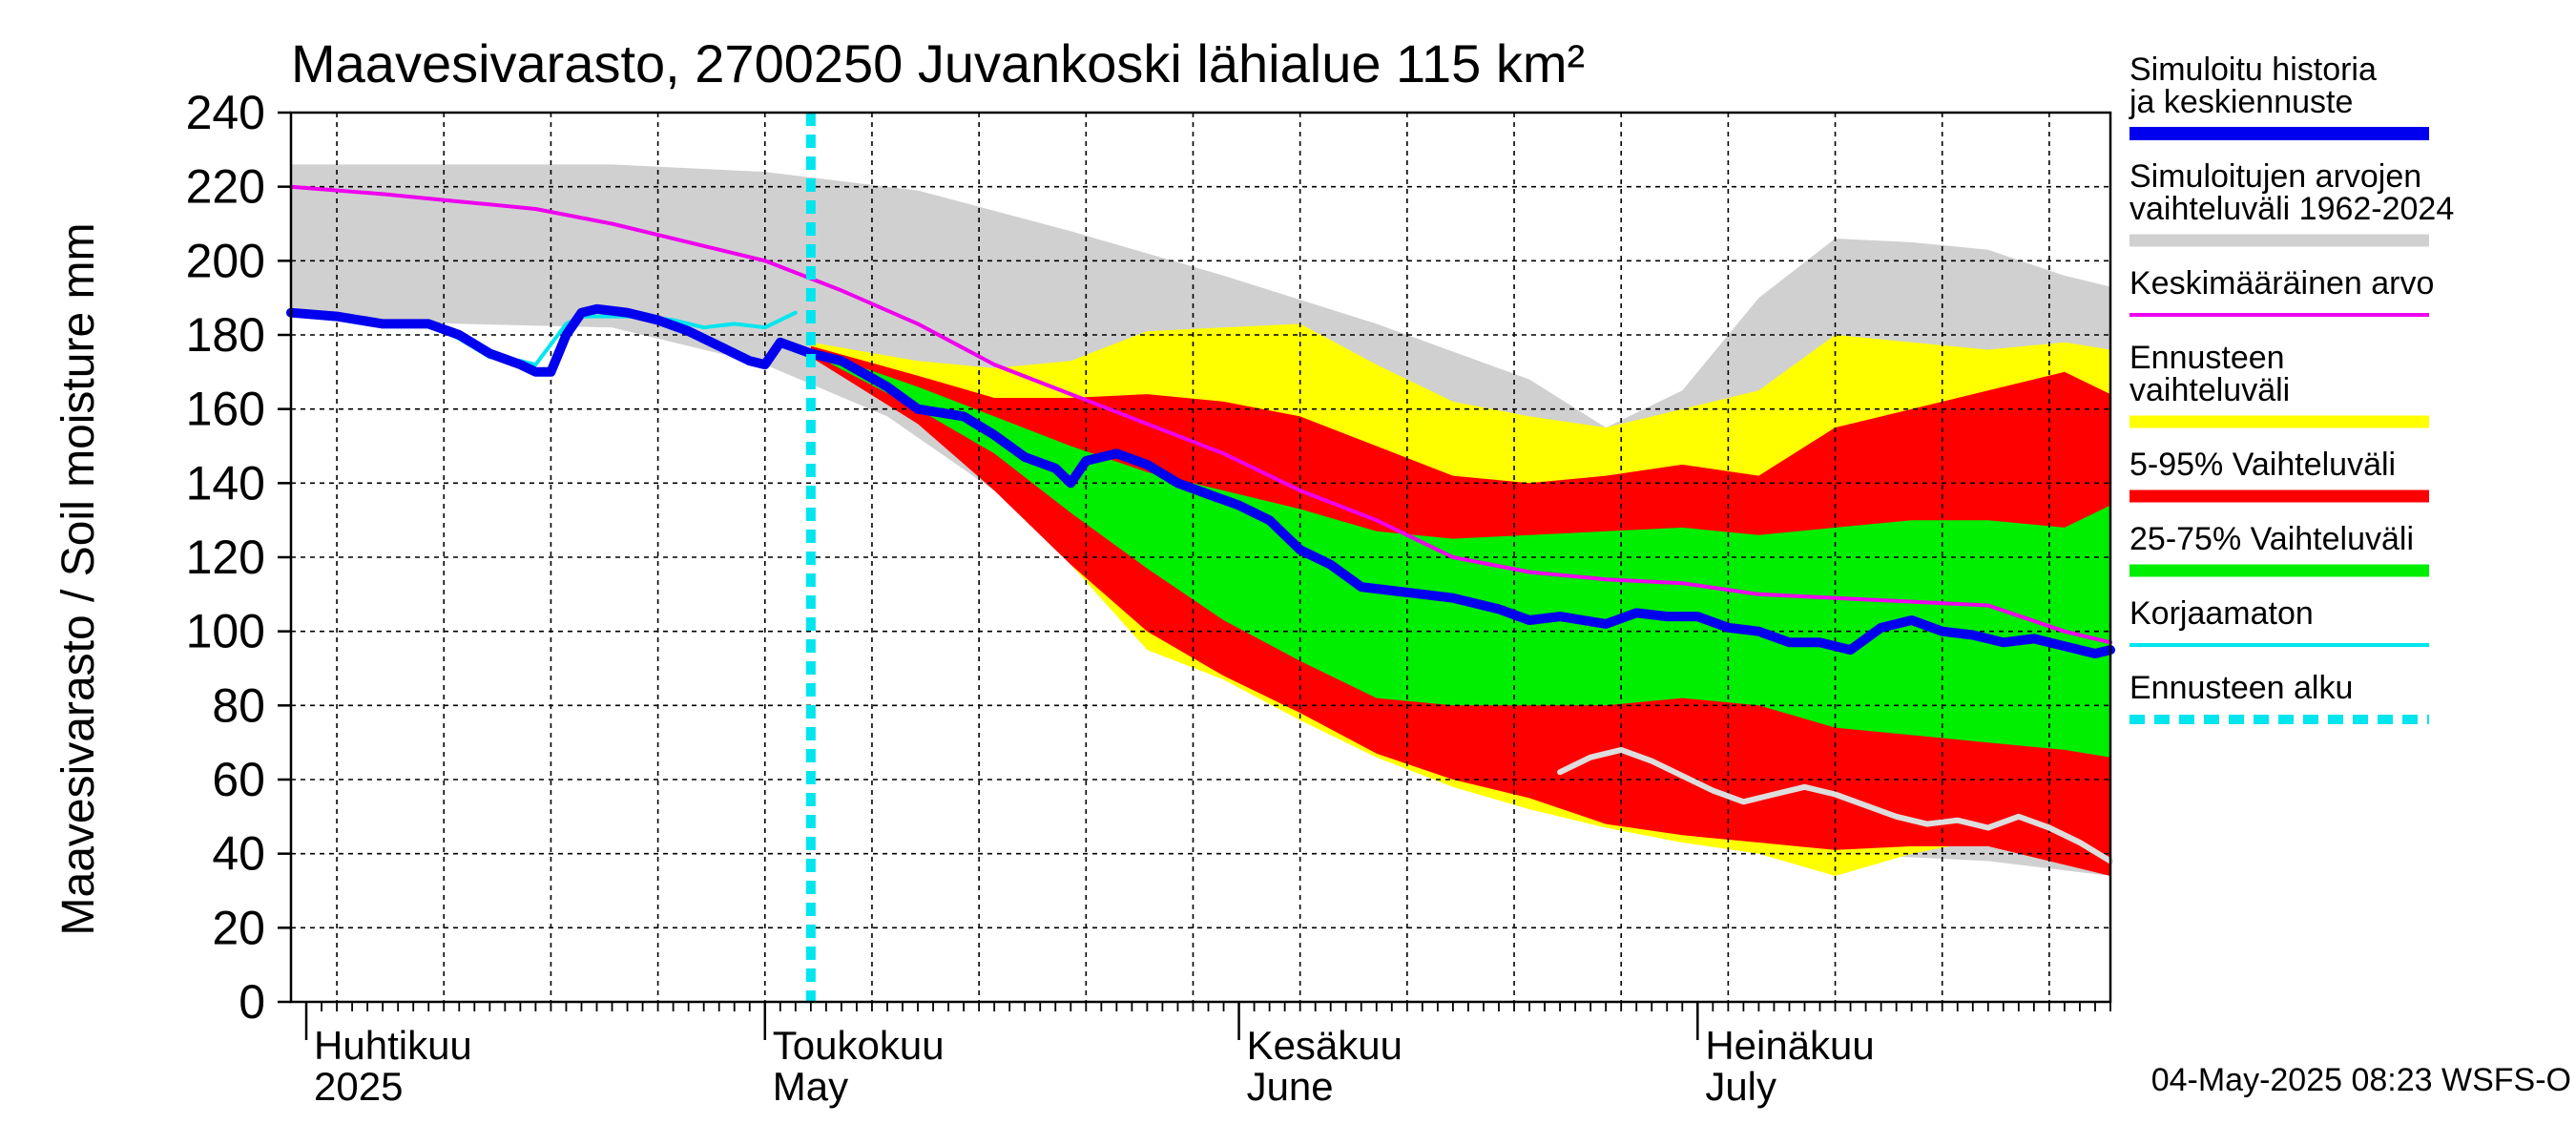  I want to click on month-label-fi: Heinäkuu, so click(1789, 1045).